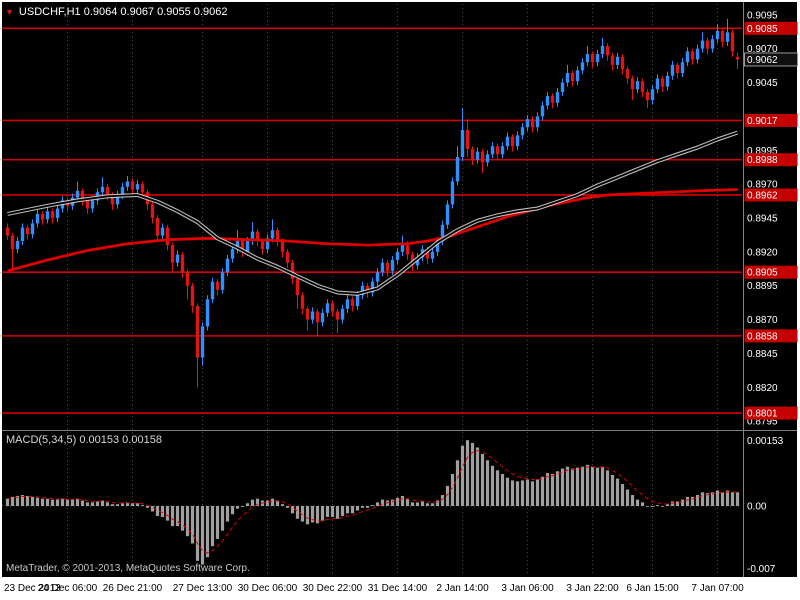  What do you see at coordinates (762, 29) in the screenshot?
I see `svg-text: 0.9085` at bounding box center [762, 29].